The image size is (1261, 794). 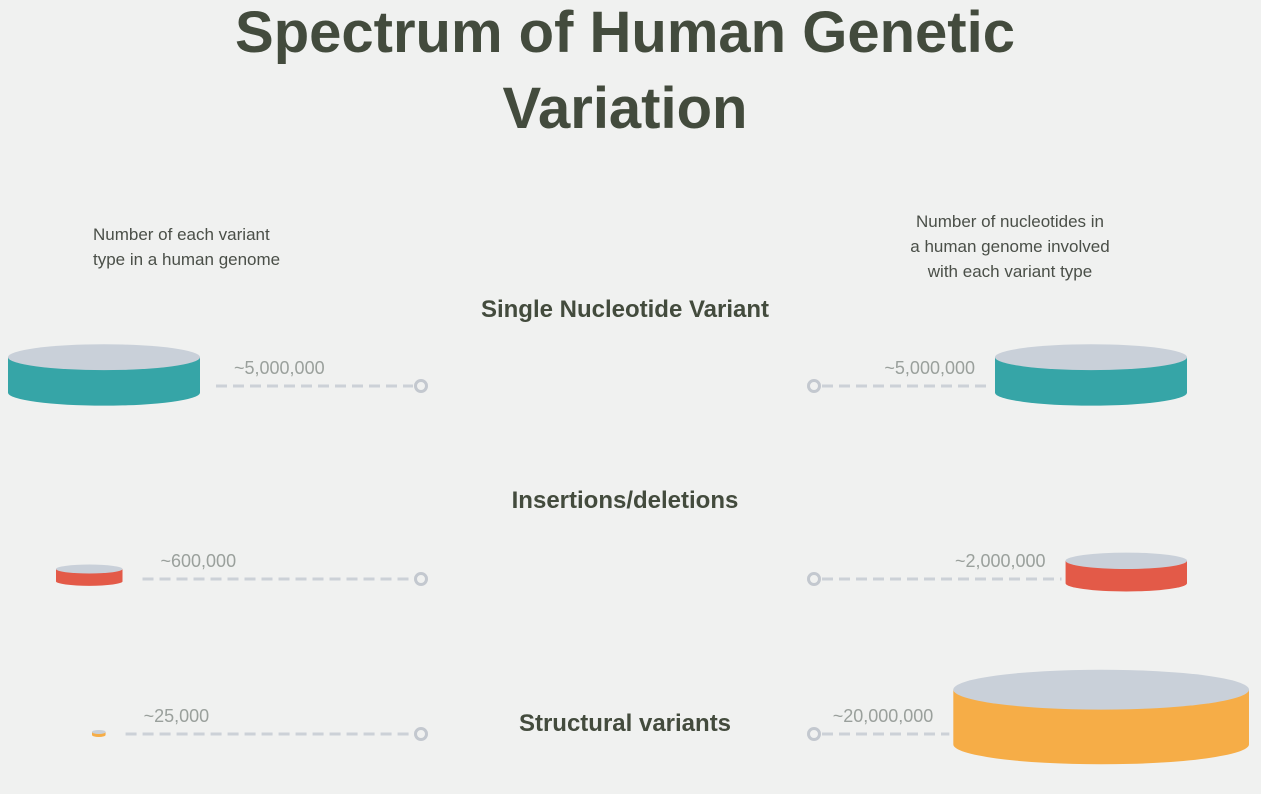 I want to click on left-caption-line: Number of each variant, so click(x=181, y=234).